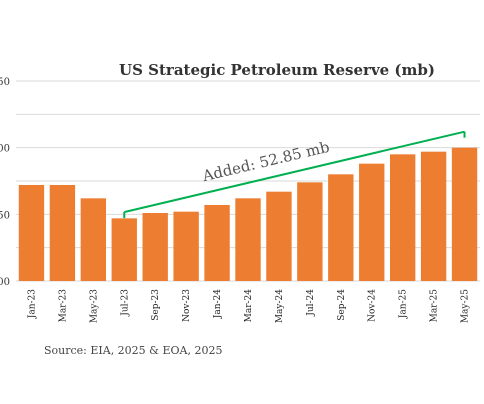 This screenshot has width=484, height=404. What do you see at coordinates (311, 303) in the screenshot?
I see `x-tick-label: Jul-24` at bounding box center [311, 303].